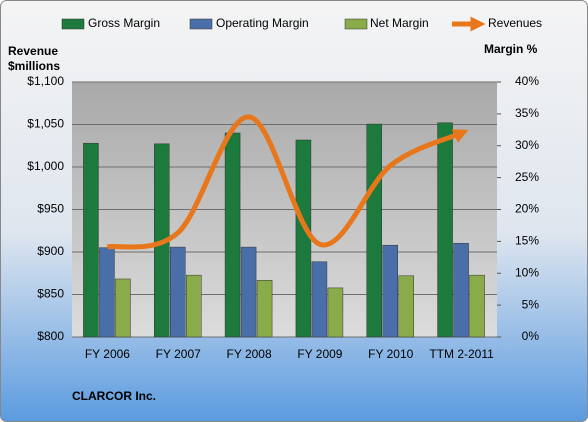 This screenshot has width=588, height=422. I want to click on footer: CLARCOR Inc., so click(114, 396).